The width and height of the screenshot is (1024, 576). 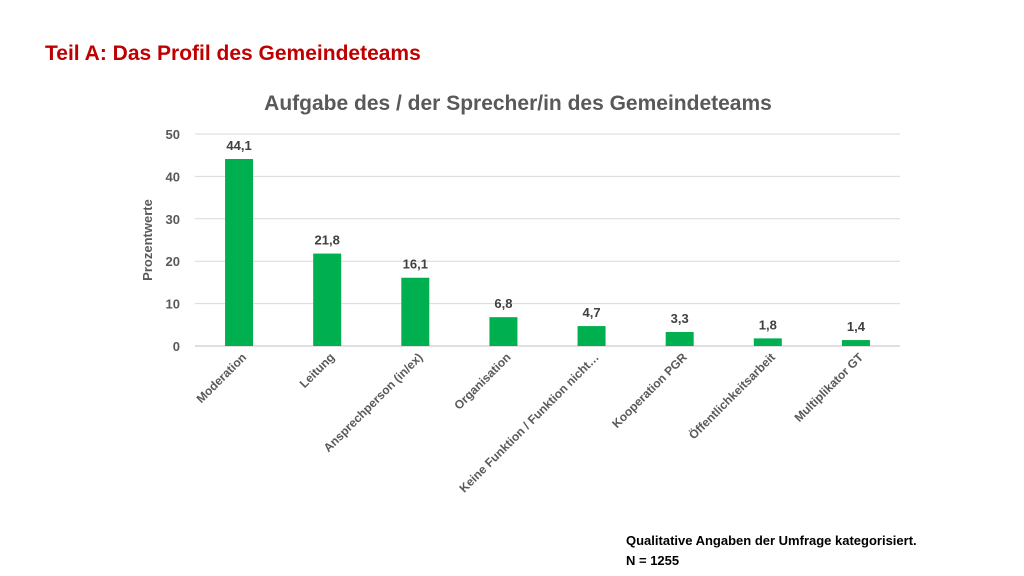 What do you see at coordinates (173, 219) in the screenshot?
I see `y-tick-label: 30` at bounding box center [173, 219].